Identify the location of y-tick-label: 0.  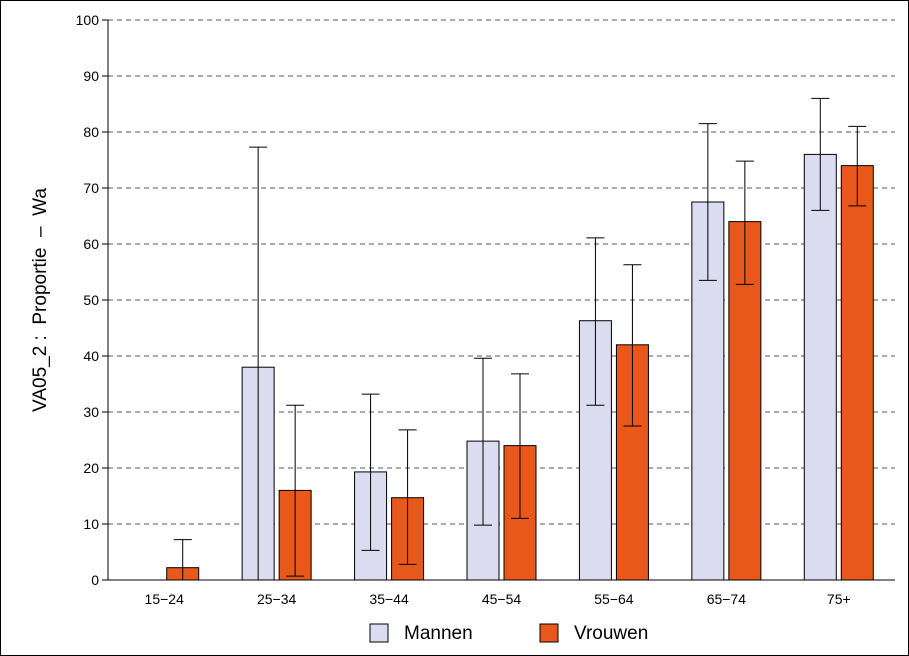
(95, 580).